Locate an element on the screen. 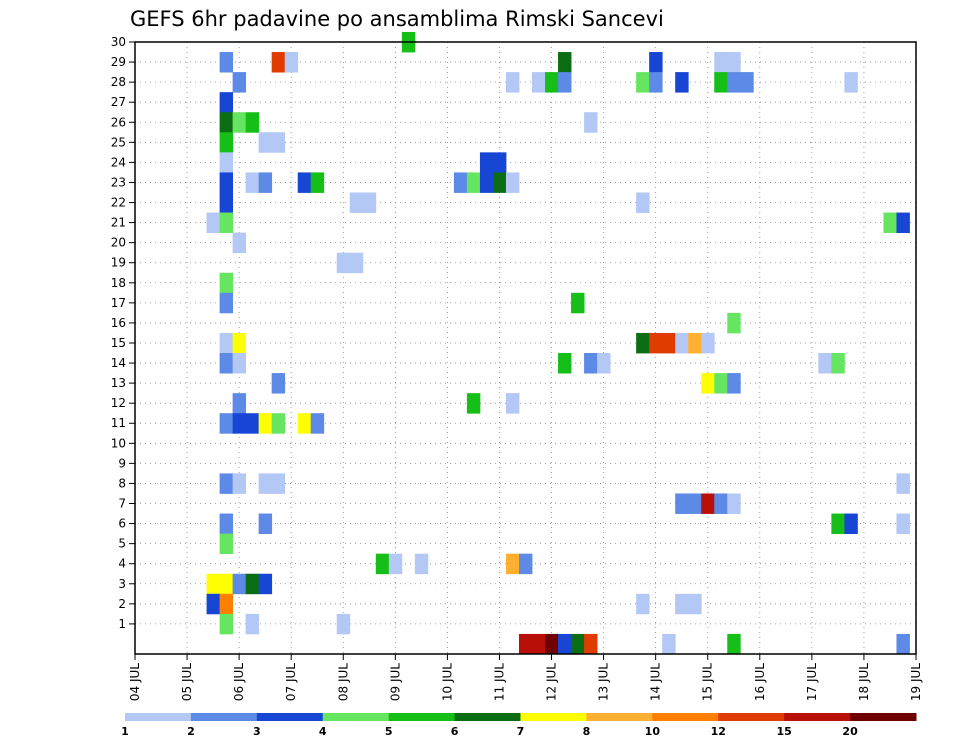 This screenshot has width=960, height=742. y-tick-label: 17 is located at coordinates (118, 303).